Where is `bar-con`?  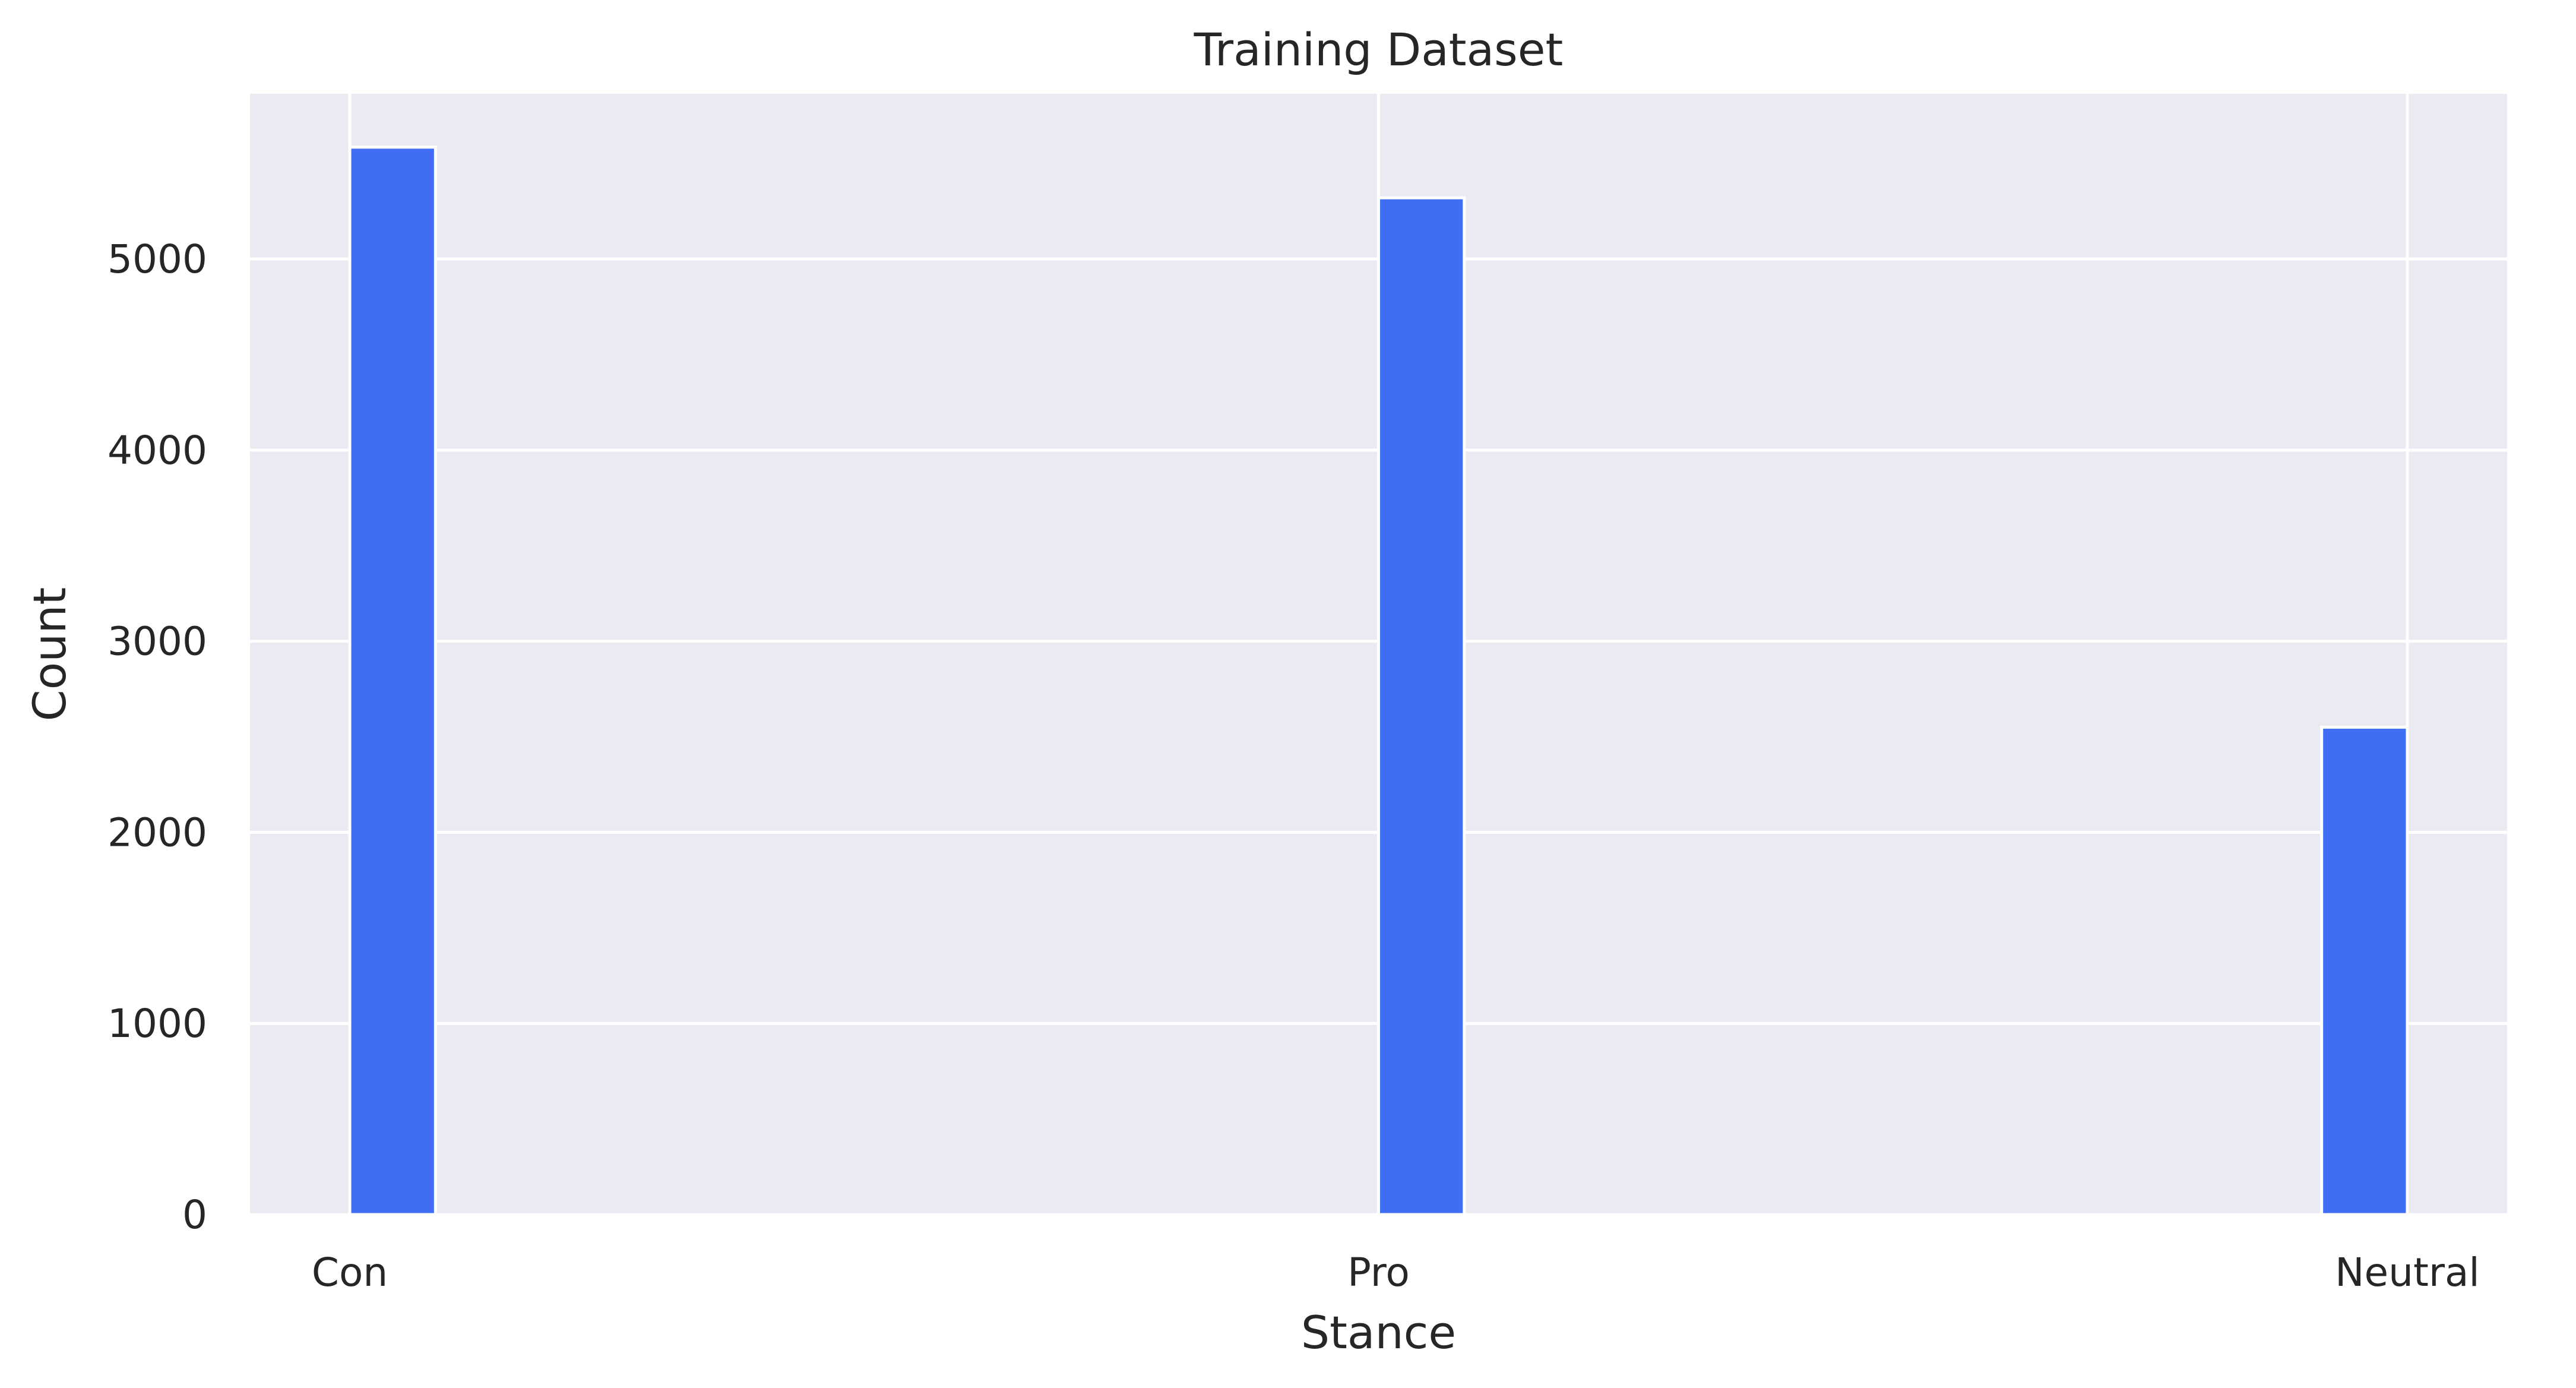 bar-con is located at coordinates (392, 681).